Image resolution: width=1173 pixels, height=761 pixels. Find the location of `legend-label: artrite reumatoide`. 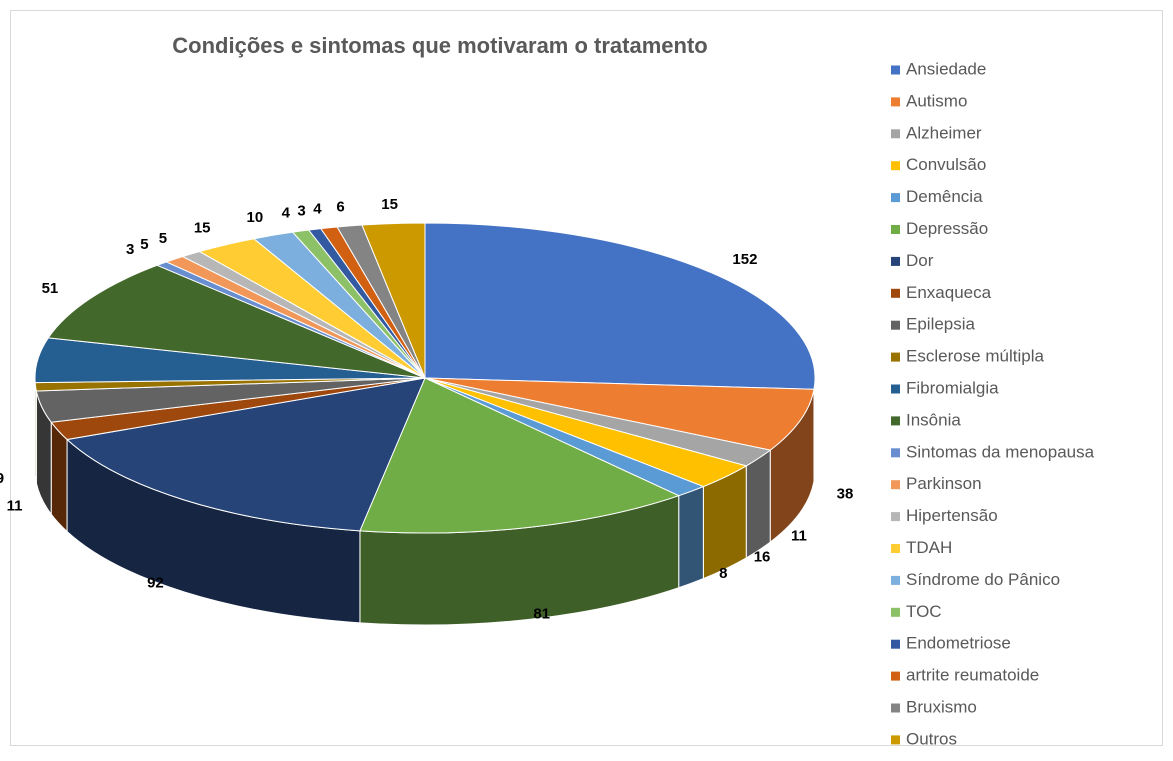

legend-label: artrite reumatoide is located at coordinates (972, 675).